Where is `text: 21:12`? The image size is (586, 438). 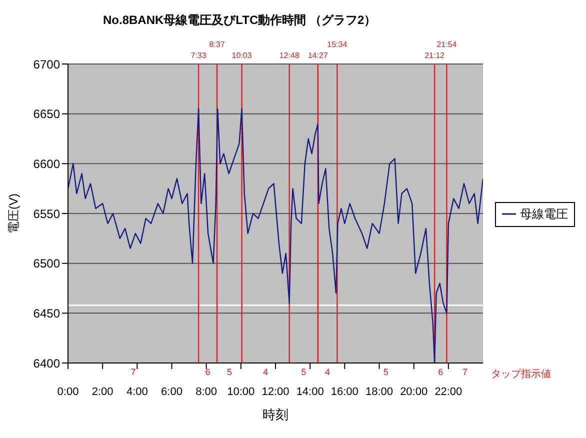 text: 21:12 is located at coordinates (435, 55).